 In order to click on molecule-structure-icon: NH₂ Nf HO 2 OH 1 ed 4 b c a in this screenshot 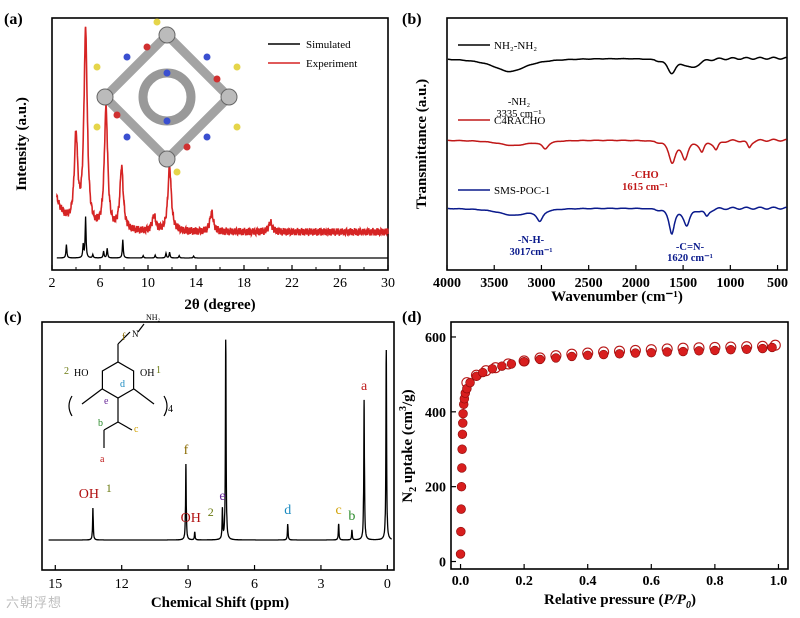, I will do `click(118, 389)`.